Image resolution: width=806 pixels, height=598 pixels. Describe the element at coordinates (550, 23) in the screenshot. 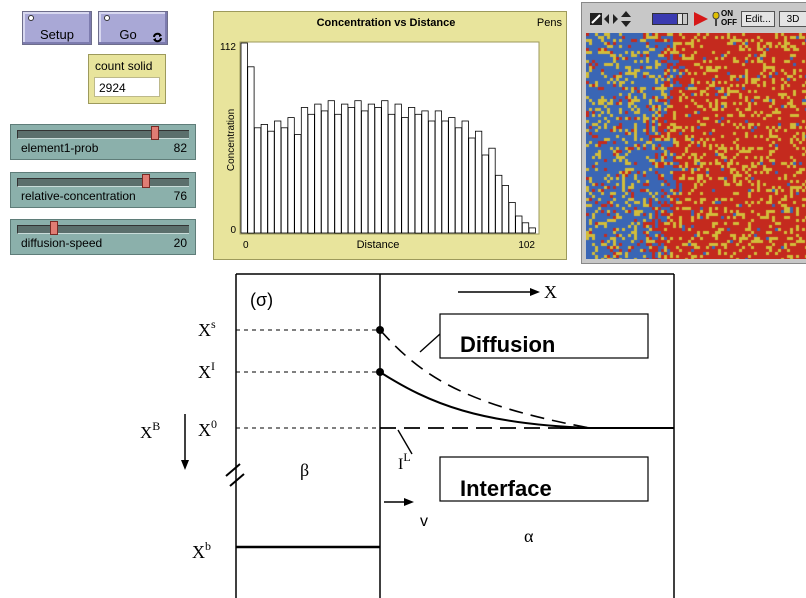

I see `plot-pens-button: Pens` at that location.